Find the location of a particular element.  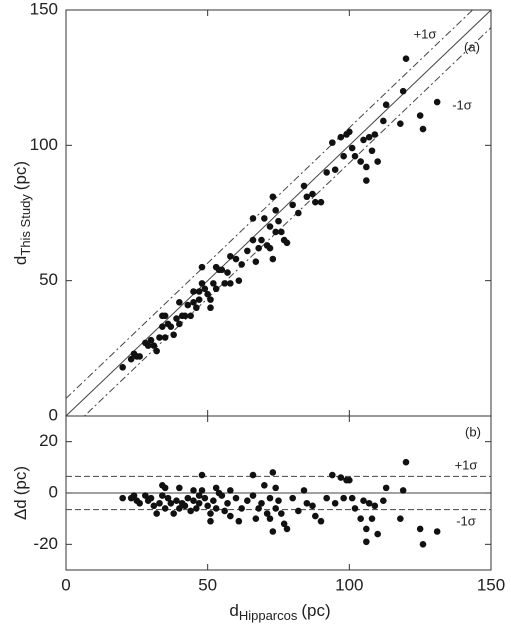

plot-area is located at coordinates (278, 503).